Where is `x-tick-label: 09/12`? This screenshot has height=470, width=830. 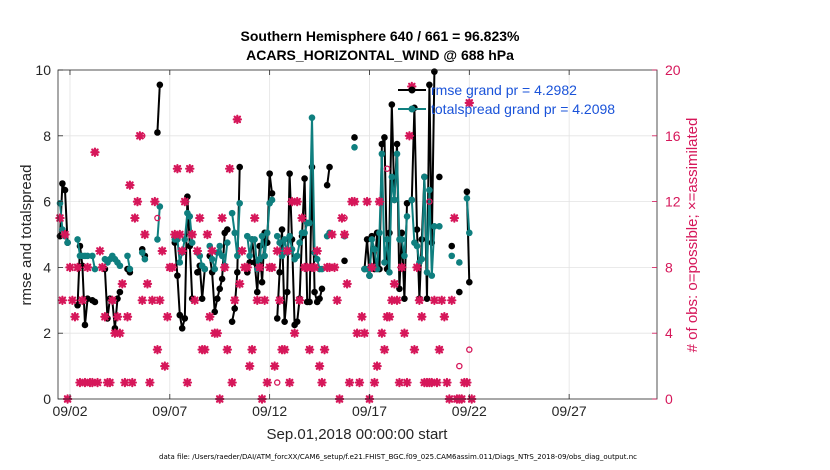 x-tick-label: 09/12 is located at coordinates (269, 411).